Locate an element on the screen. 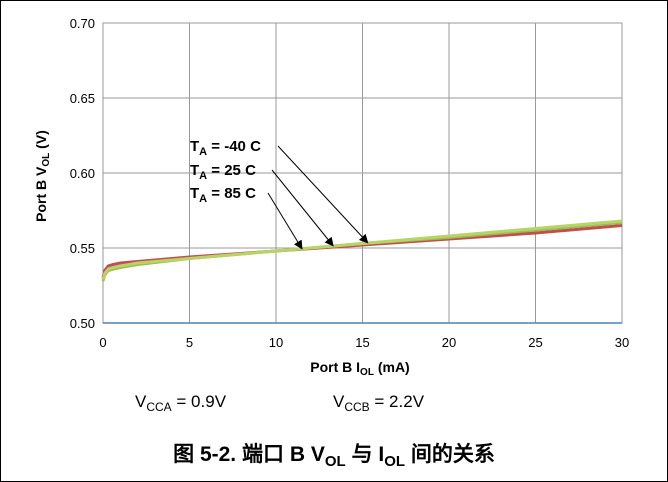 Image resolution: width=668 pixels, height=482 pixels. vcca-condition: VCCA = 0.9V is located at coordinates (181, 403).